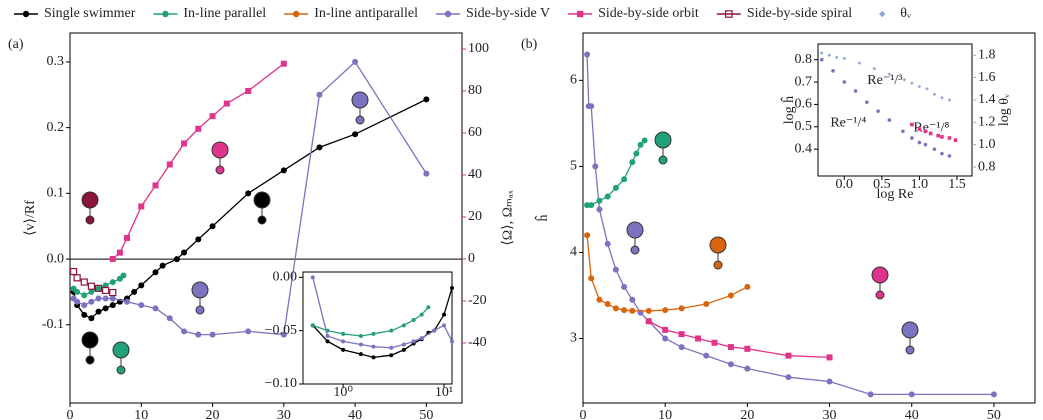 Image resolution: width=1043 pixels, height=420 pixels. I want to click on y2-tick-label: 0.8, so click(987, 166).